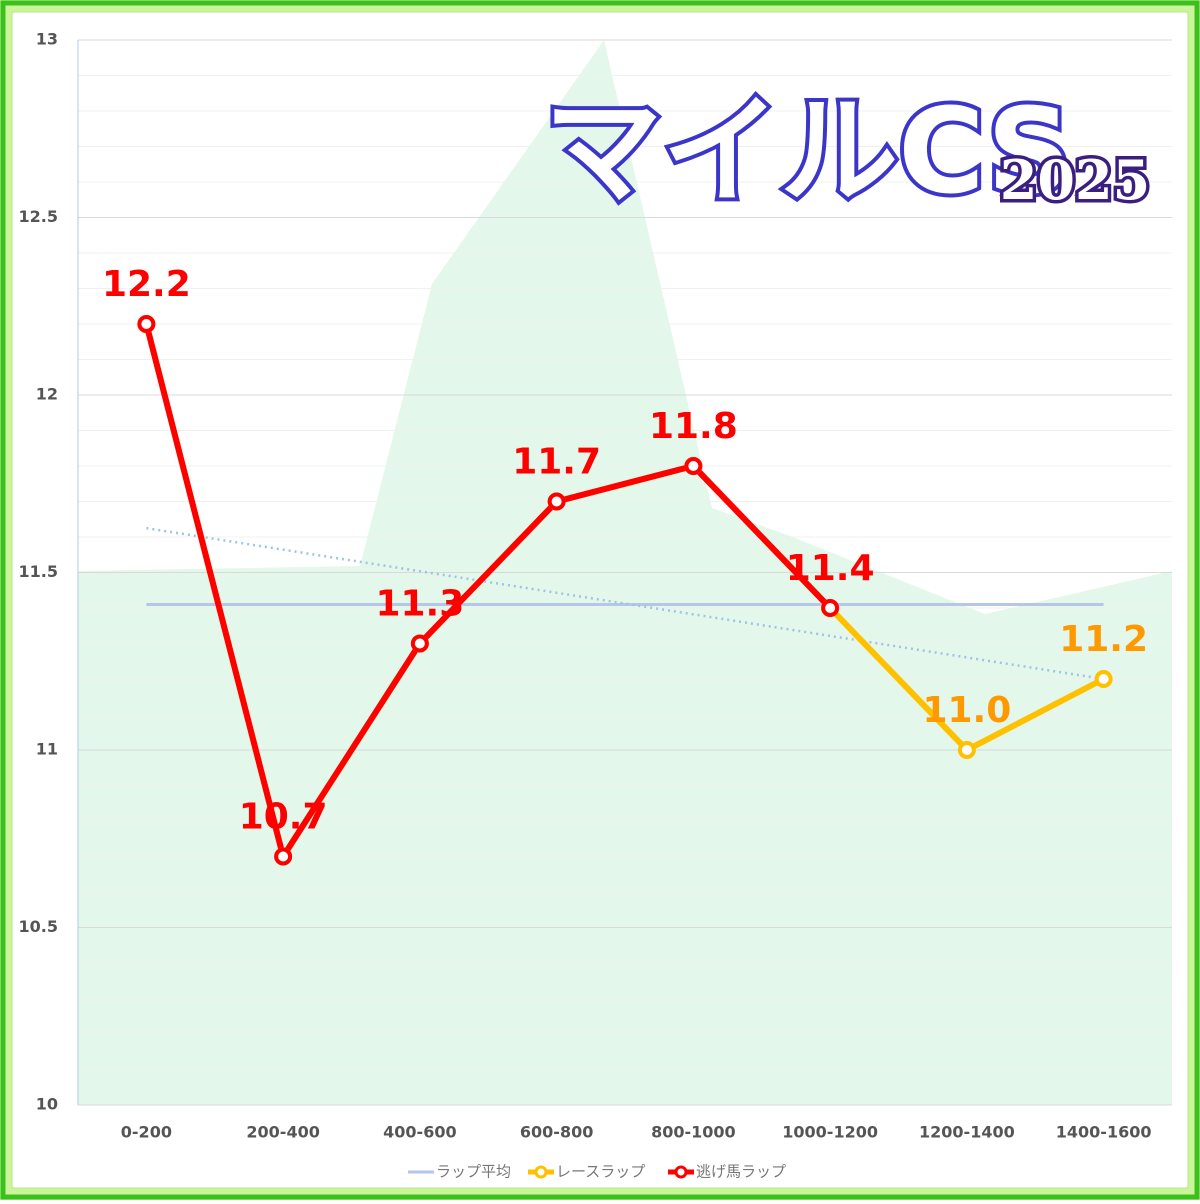 This screenshot has width=1200, height=1204. What do you see at coordinates (47, 749) in the screenshot?
I see `y-tick-label: 11` at bounding box center [47, 749].